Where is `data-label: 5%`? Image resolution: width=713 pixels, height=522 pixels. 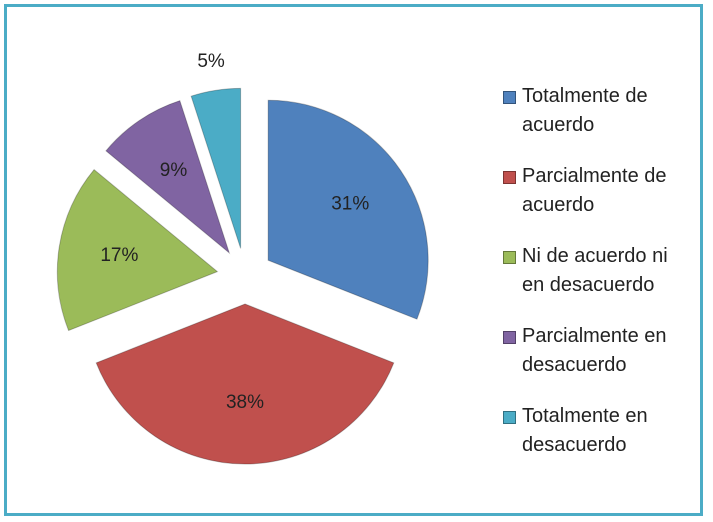 data-label: 5% is located at coordinates (211, 61).